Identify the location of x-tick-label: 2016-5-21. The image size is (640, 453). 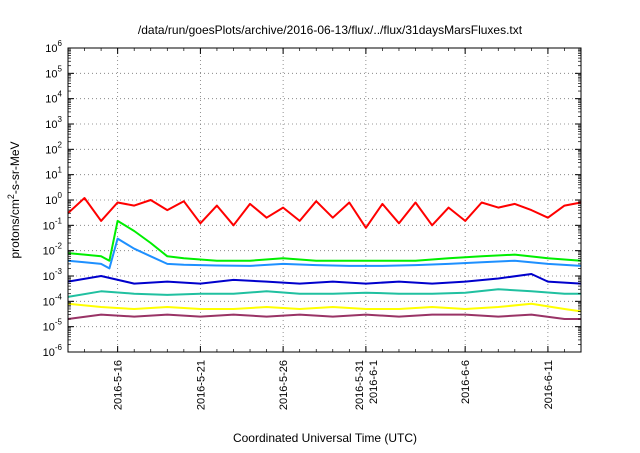
(201, 385).